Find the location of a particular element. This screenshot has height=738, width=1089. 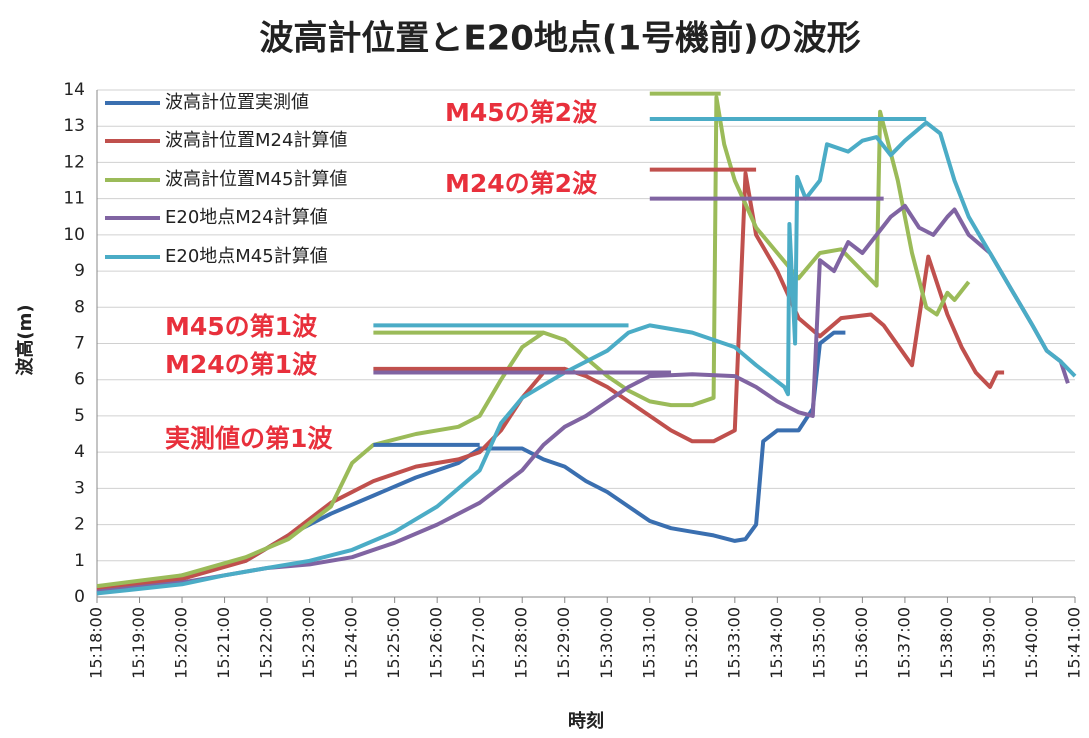

x-tick-label: 15:21:00 is located at coordinates (223, 643).